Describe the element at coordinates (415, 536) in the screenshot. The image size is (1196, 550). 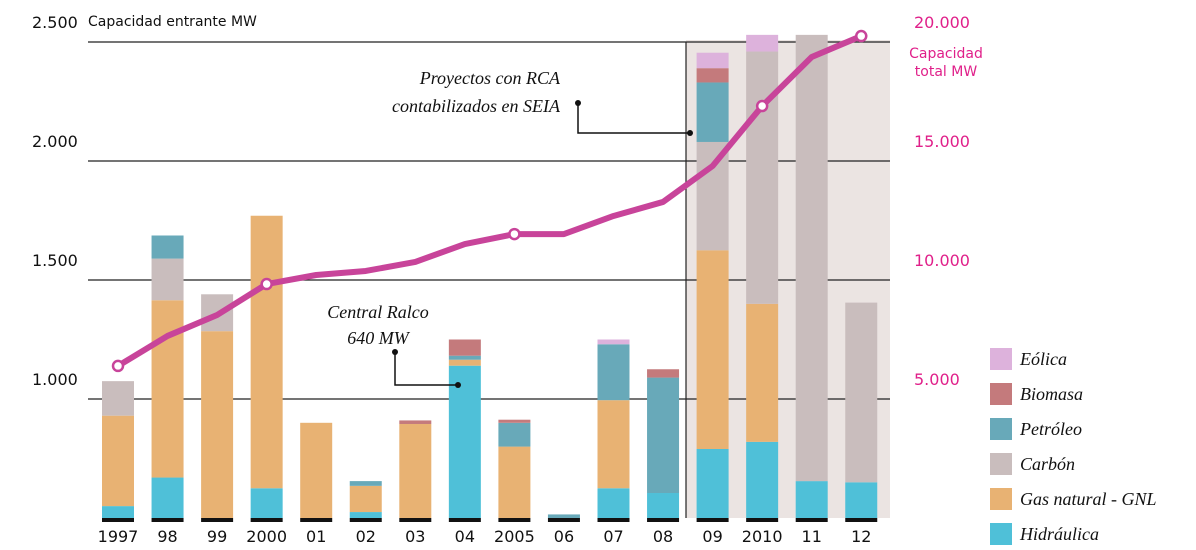
I see `x-tick-label: 03` at that location.